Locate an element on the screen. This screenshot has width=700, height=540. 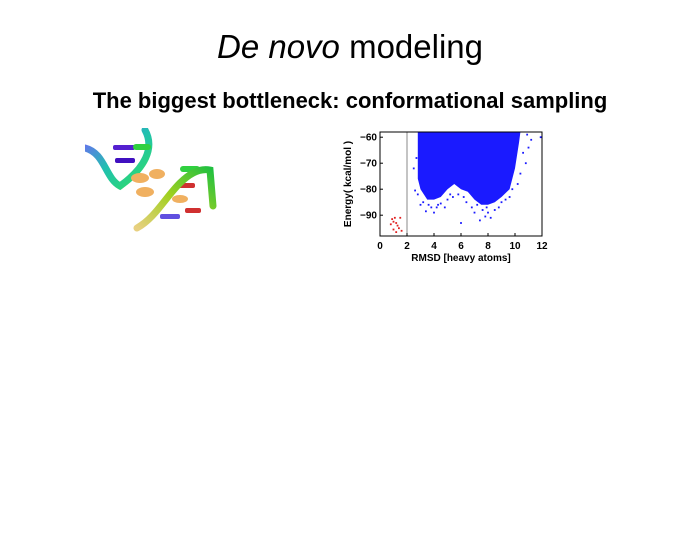
slide-title: De novo modeling is located at coordinates (350, 47).